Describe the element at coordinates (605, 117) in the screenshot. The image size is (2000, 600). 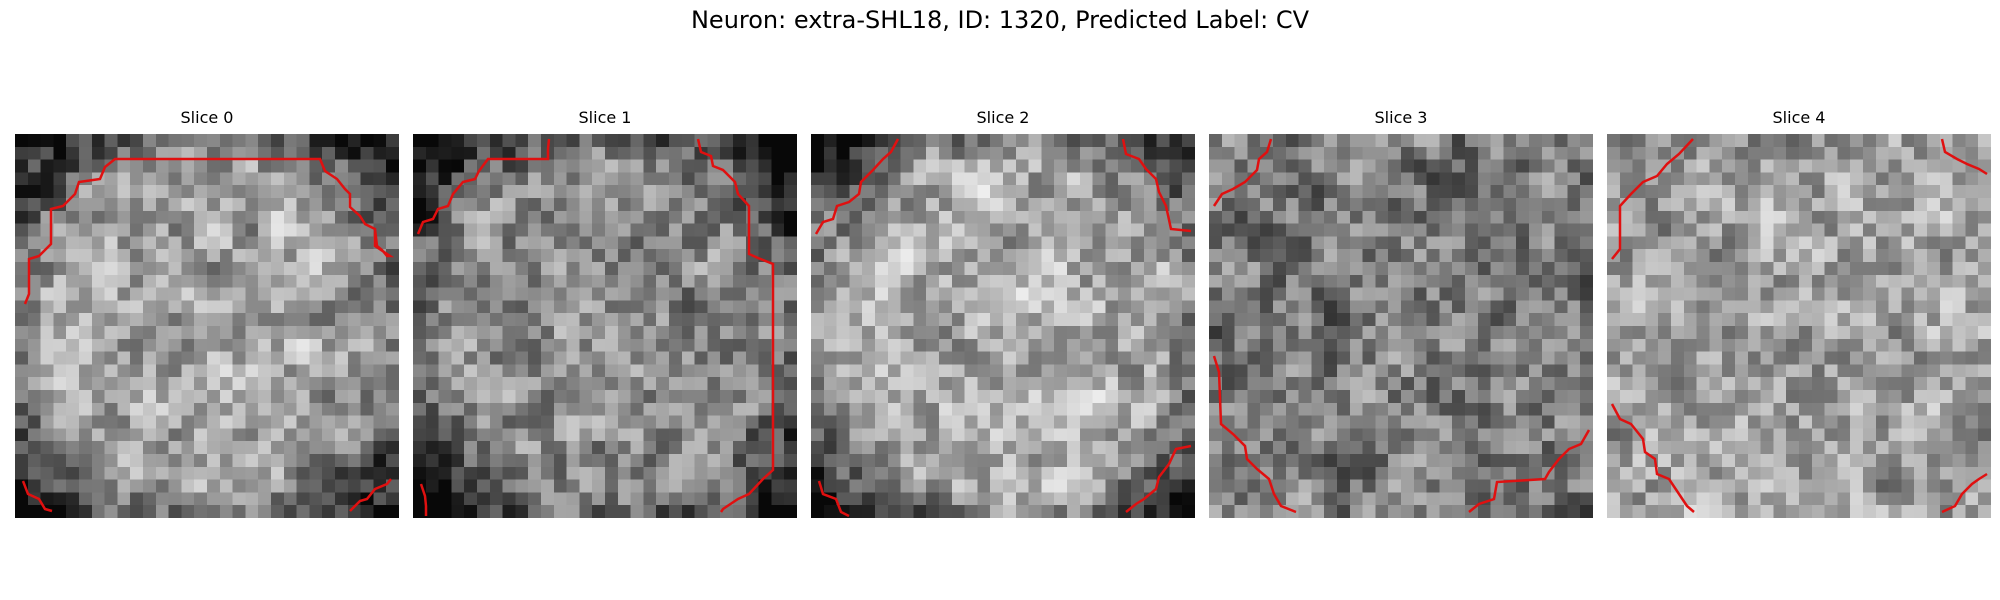
I see `slice-title: Slice 1` at that location.